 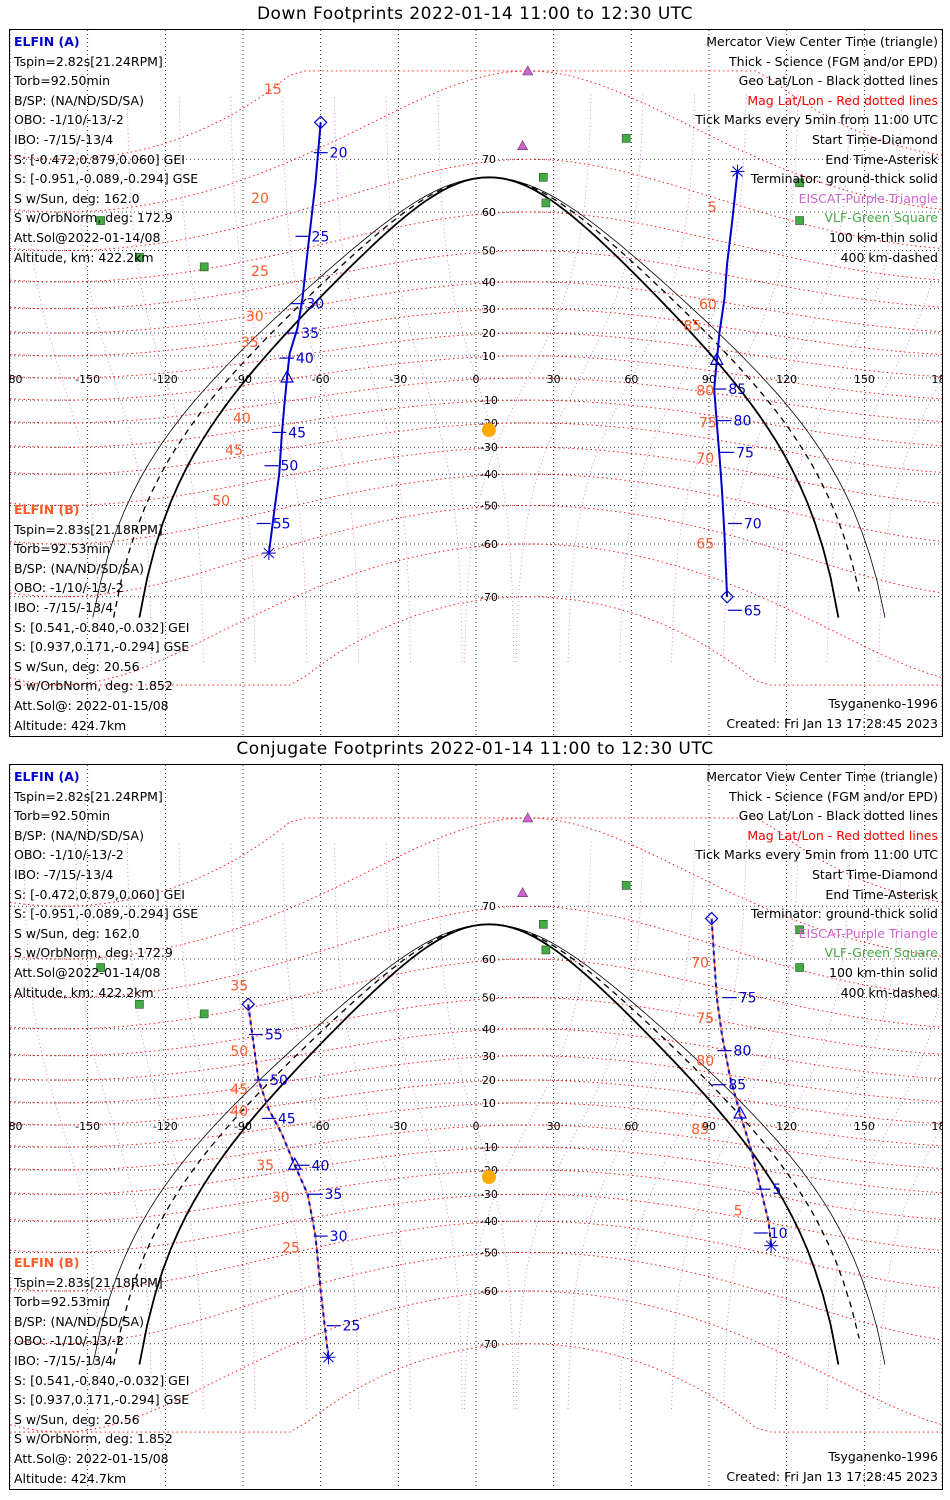 What do you see at coordinates (273, 90) in the screenshot?
I see `mag-lat-label: 15` at bounding box center [273, 90].